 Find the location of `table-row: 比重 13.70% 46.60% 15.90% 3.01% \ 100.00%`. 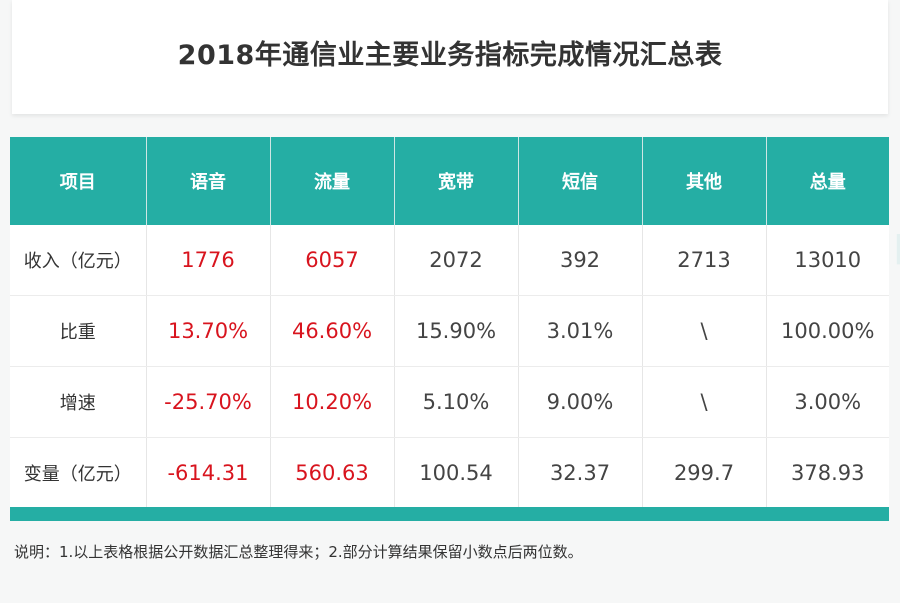

table-row: 比重 13.70% 46.60% 15.90% 3.01% \ 100.00% is located at coordinates (449, 331).